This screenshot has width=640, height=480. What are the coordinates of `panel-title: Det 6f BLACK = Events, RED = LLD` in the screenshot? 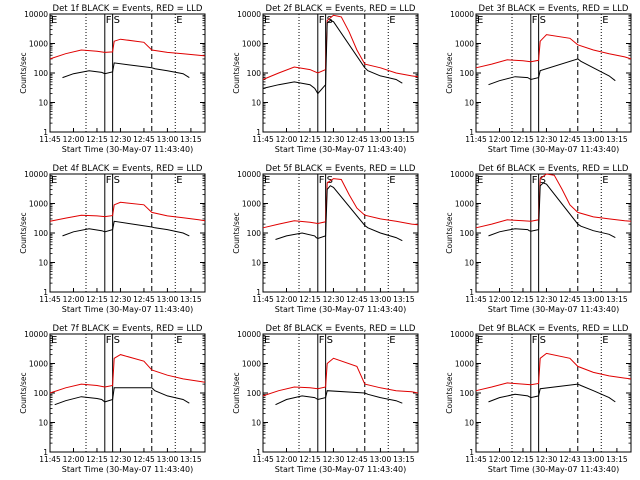 It's located at (554, 169).